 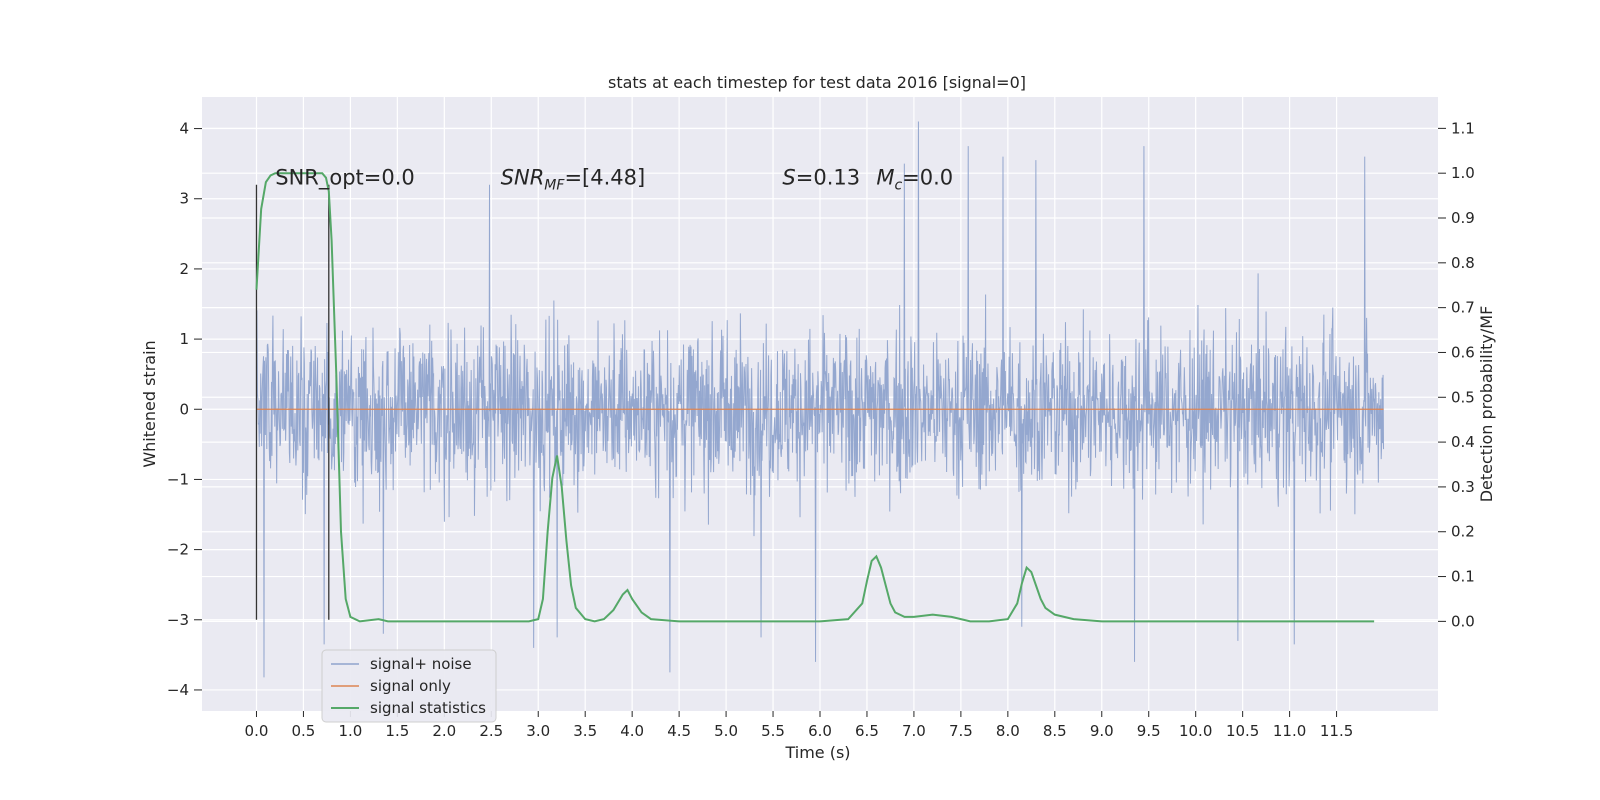 I want to click on y-right-tick-label: 0.3, so click(x=1463, y=487).